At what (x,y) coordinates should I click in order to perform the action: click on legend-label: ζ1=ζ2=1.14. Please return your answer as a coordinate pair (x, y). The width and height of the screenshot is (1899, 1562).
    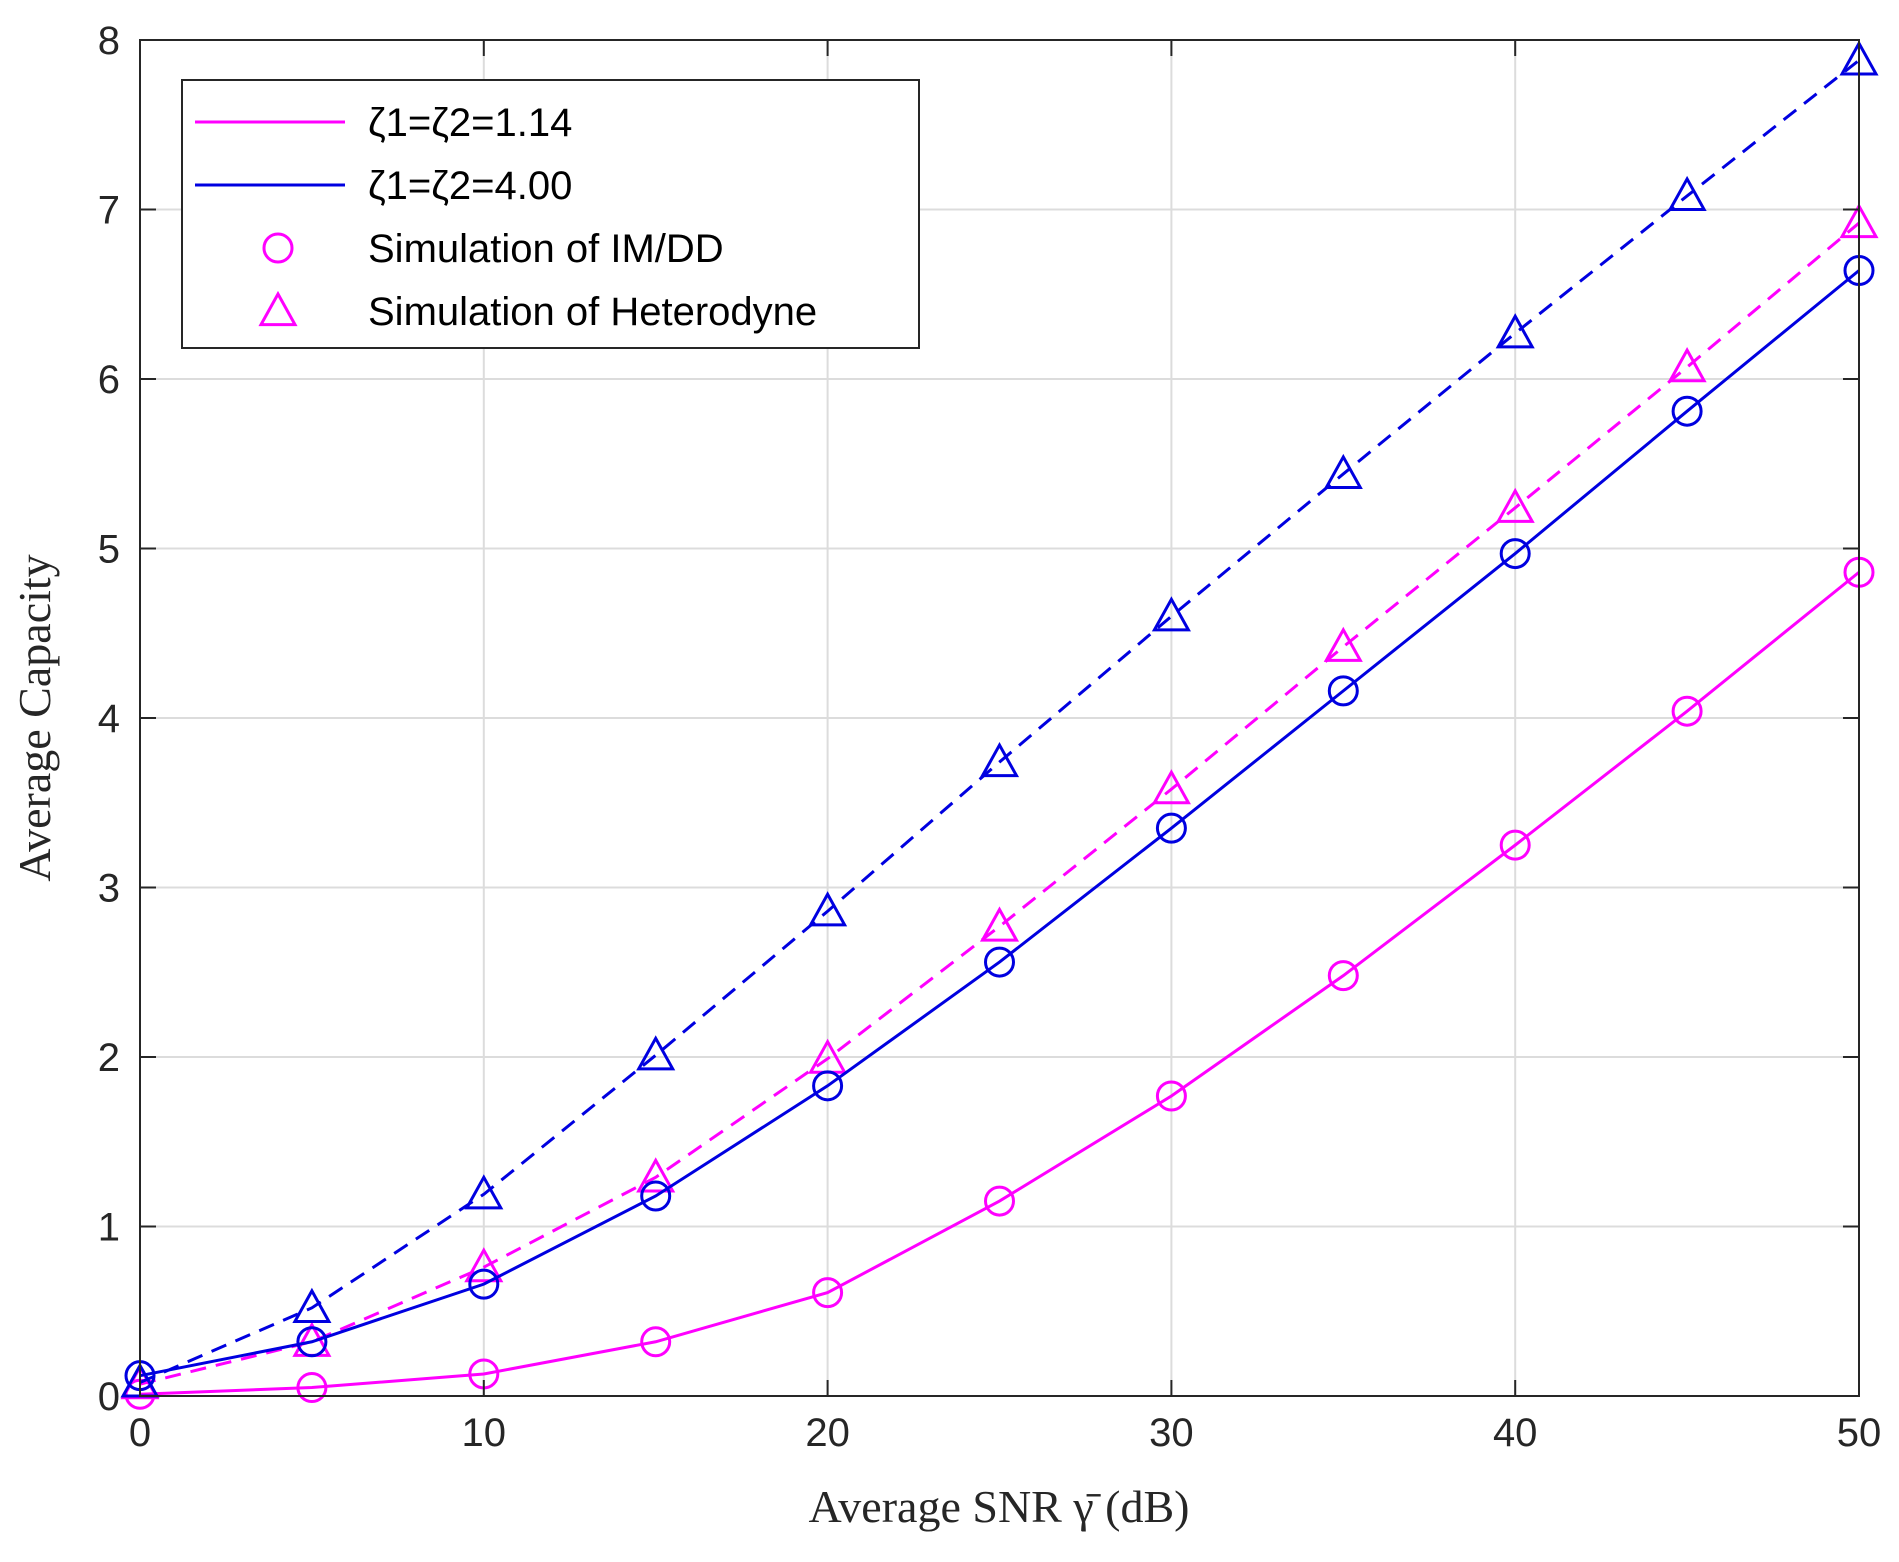
    Looking at the image, I should click on (470, 123).